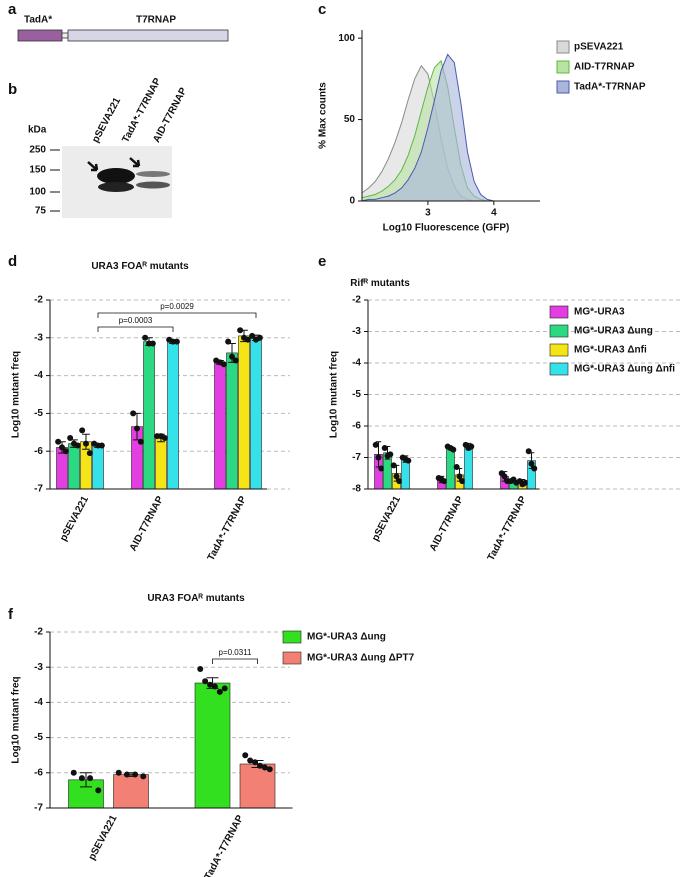 The image size is (685, 877). What do you see at coordinates (599, 312) in the screenshot?
I see `legend-label: MG*-URA3` at bounding box center [599, 312].